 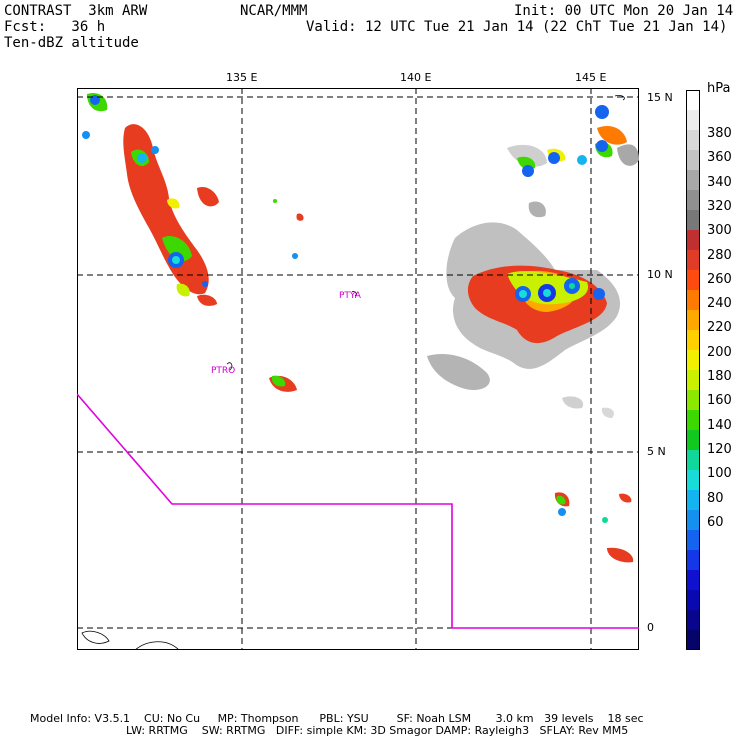 What do you see at coordinates (719, 352) in the screenshot?
I see `colorbar-label: 200` at bounding box center [719, 352].